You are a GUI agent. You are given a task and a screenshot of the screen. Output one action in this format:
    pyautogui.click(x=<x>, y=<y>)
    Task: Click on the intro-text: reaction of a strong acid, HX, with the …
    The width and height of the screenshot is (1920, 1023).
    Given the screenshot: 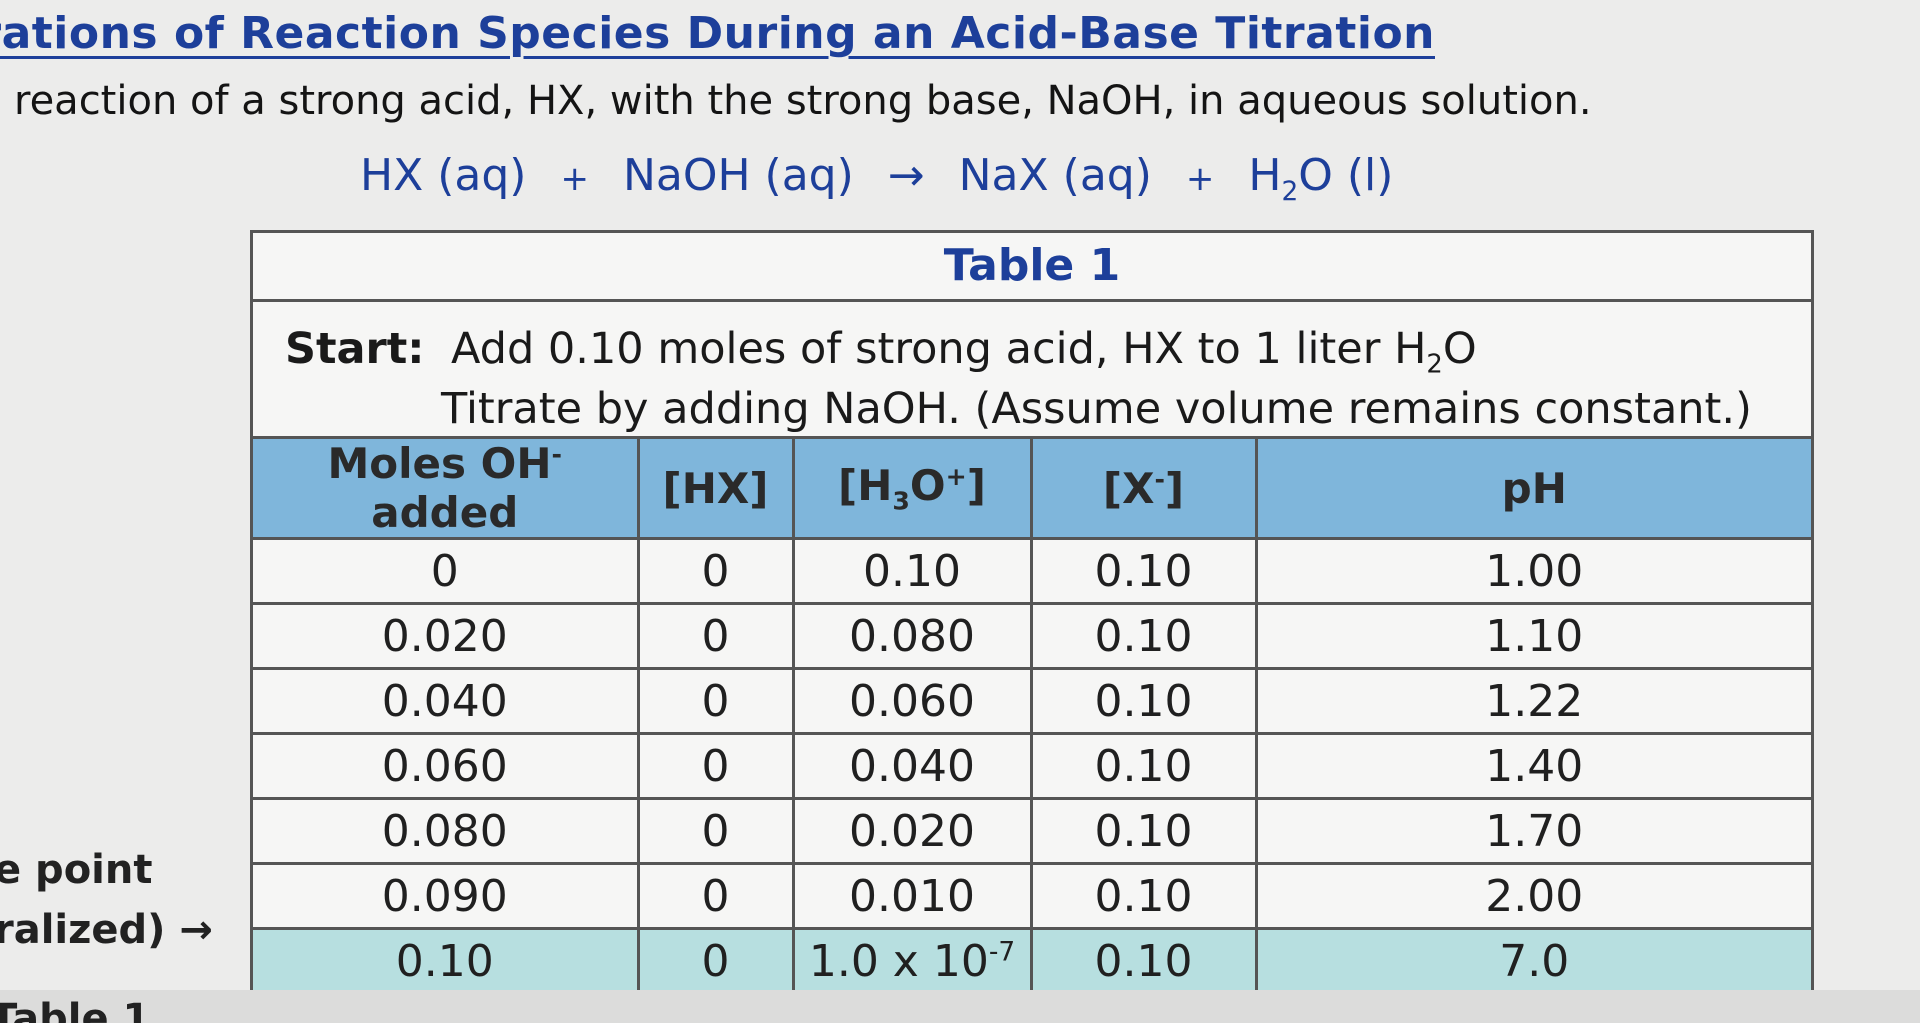 What is the action you would take?
    pyautogui.click(x=803, y=101)
    